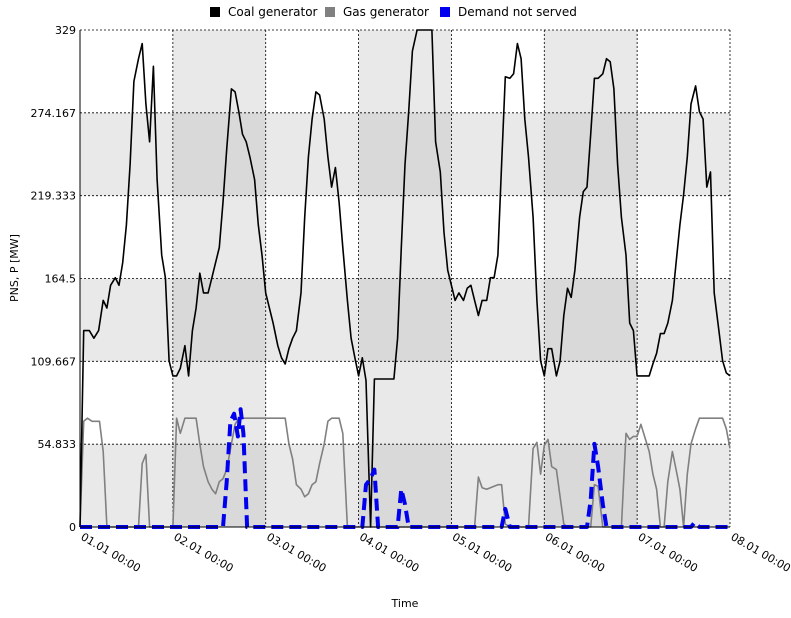 The image size is (791, 618). I want to click on x-tick-label: 01.01 00:00, so click(111, 552).